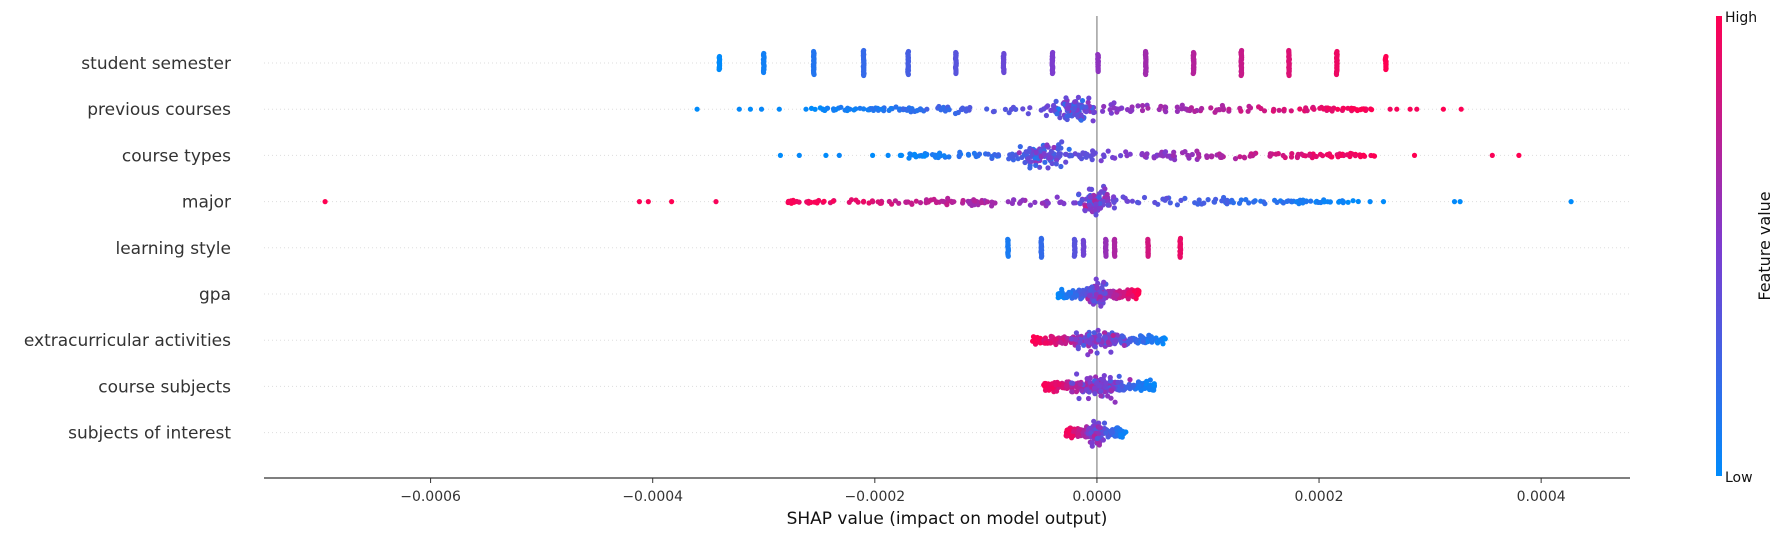  Describe the element at coordinates (206, 203) in the screenshot. I see `feature-label: major` at that location.